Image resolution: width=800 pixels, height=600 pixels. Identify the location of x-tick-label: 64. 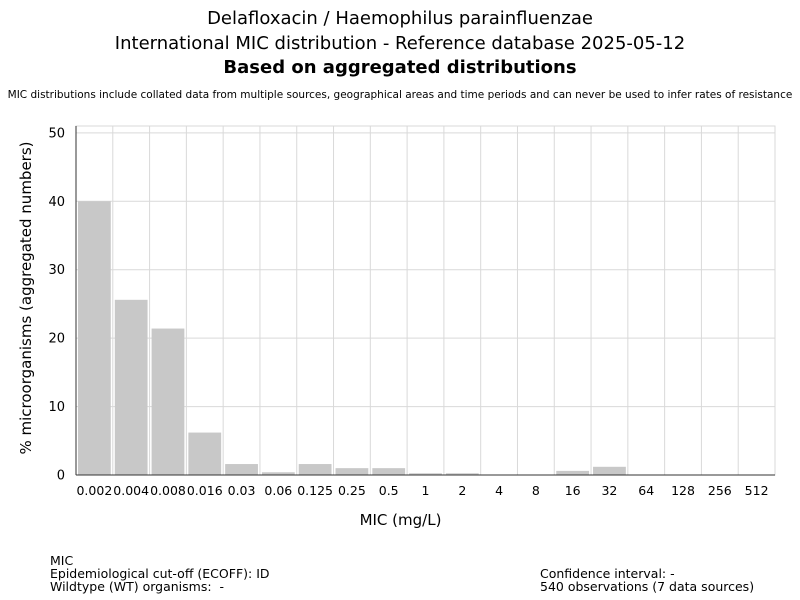
(646, 490).